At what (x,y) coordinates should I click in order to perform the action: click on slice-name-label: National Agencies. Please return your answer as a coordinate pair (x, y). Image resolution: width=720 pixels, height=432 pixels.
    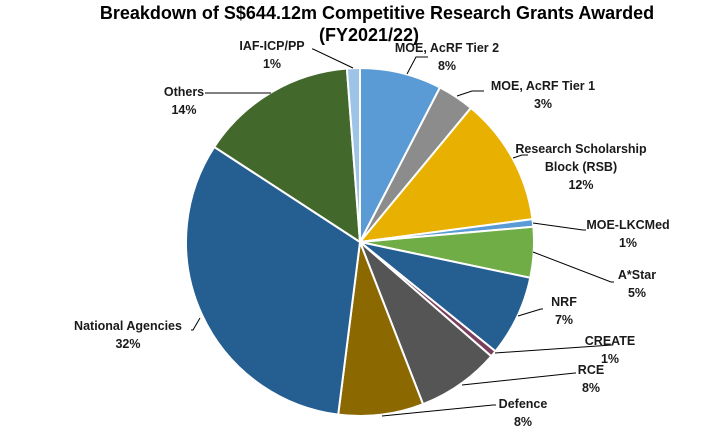
    Looking at the image, I should click on (128, 326).